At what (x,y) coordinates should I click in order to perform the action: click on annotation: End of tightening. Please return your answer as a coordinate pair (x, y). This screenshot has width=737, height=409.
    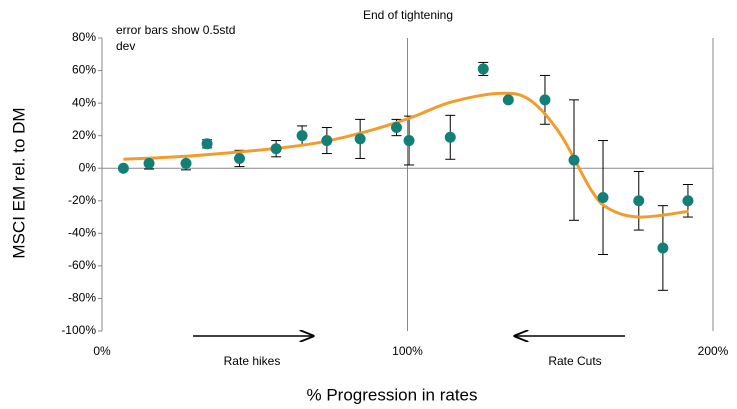
    Looking at the image, I should click on (408, 15).